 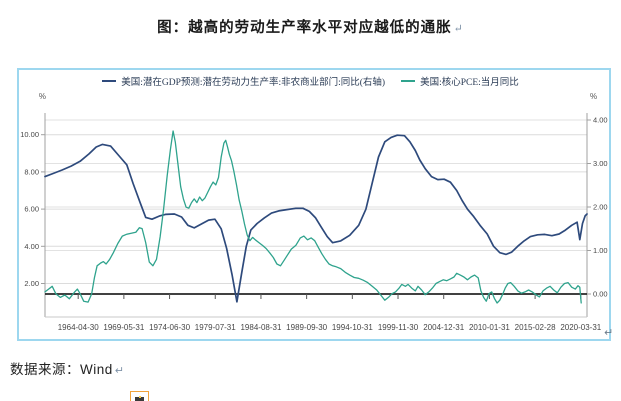 What do you see at coordinates (594, 96) in the screenshot?
I see `right-axis-unit: %` at bounding box center [594, 96].